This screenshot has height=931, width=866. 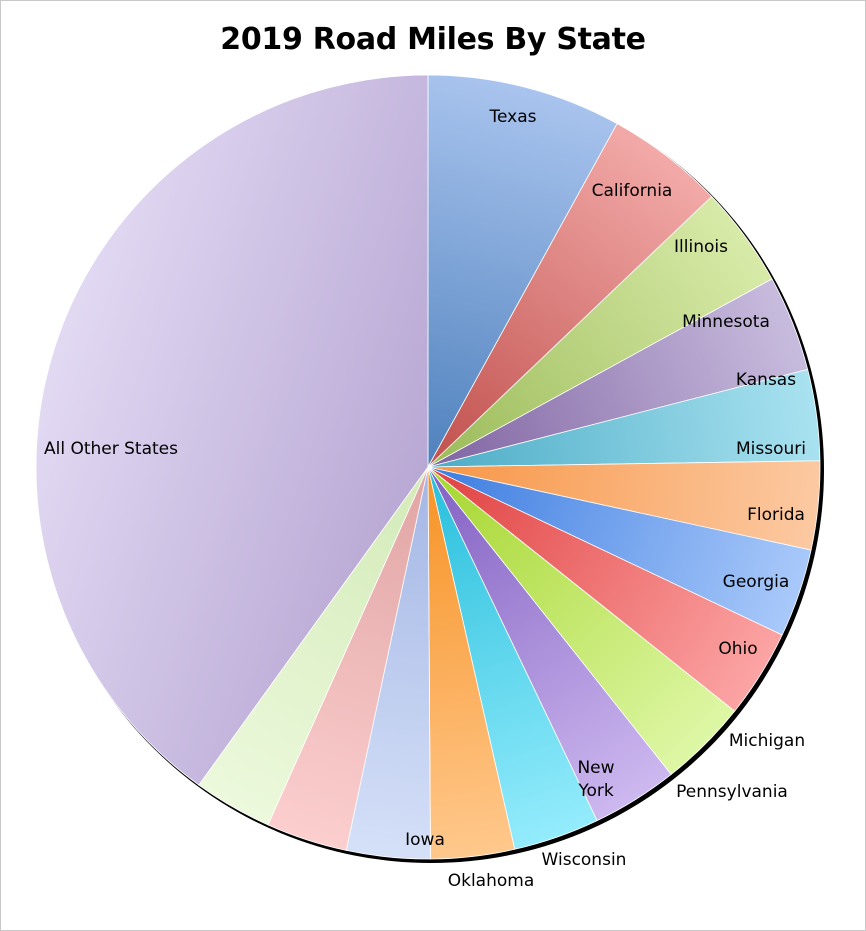 What do you see at coordinates (632, 191) in the screenshot?
I see `data-label-california: California` at bounding box center [632, 191].